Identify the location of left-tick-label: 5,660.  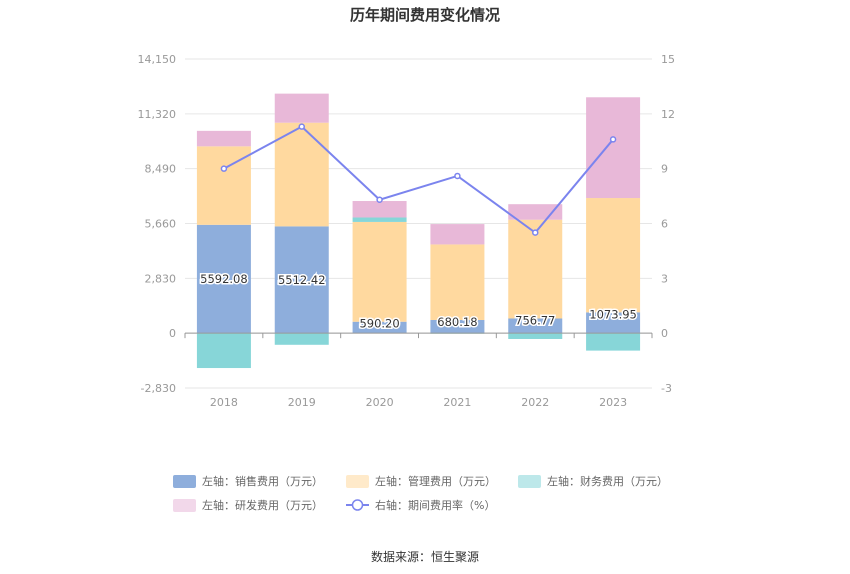
(161, 224).